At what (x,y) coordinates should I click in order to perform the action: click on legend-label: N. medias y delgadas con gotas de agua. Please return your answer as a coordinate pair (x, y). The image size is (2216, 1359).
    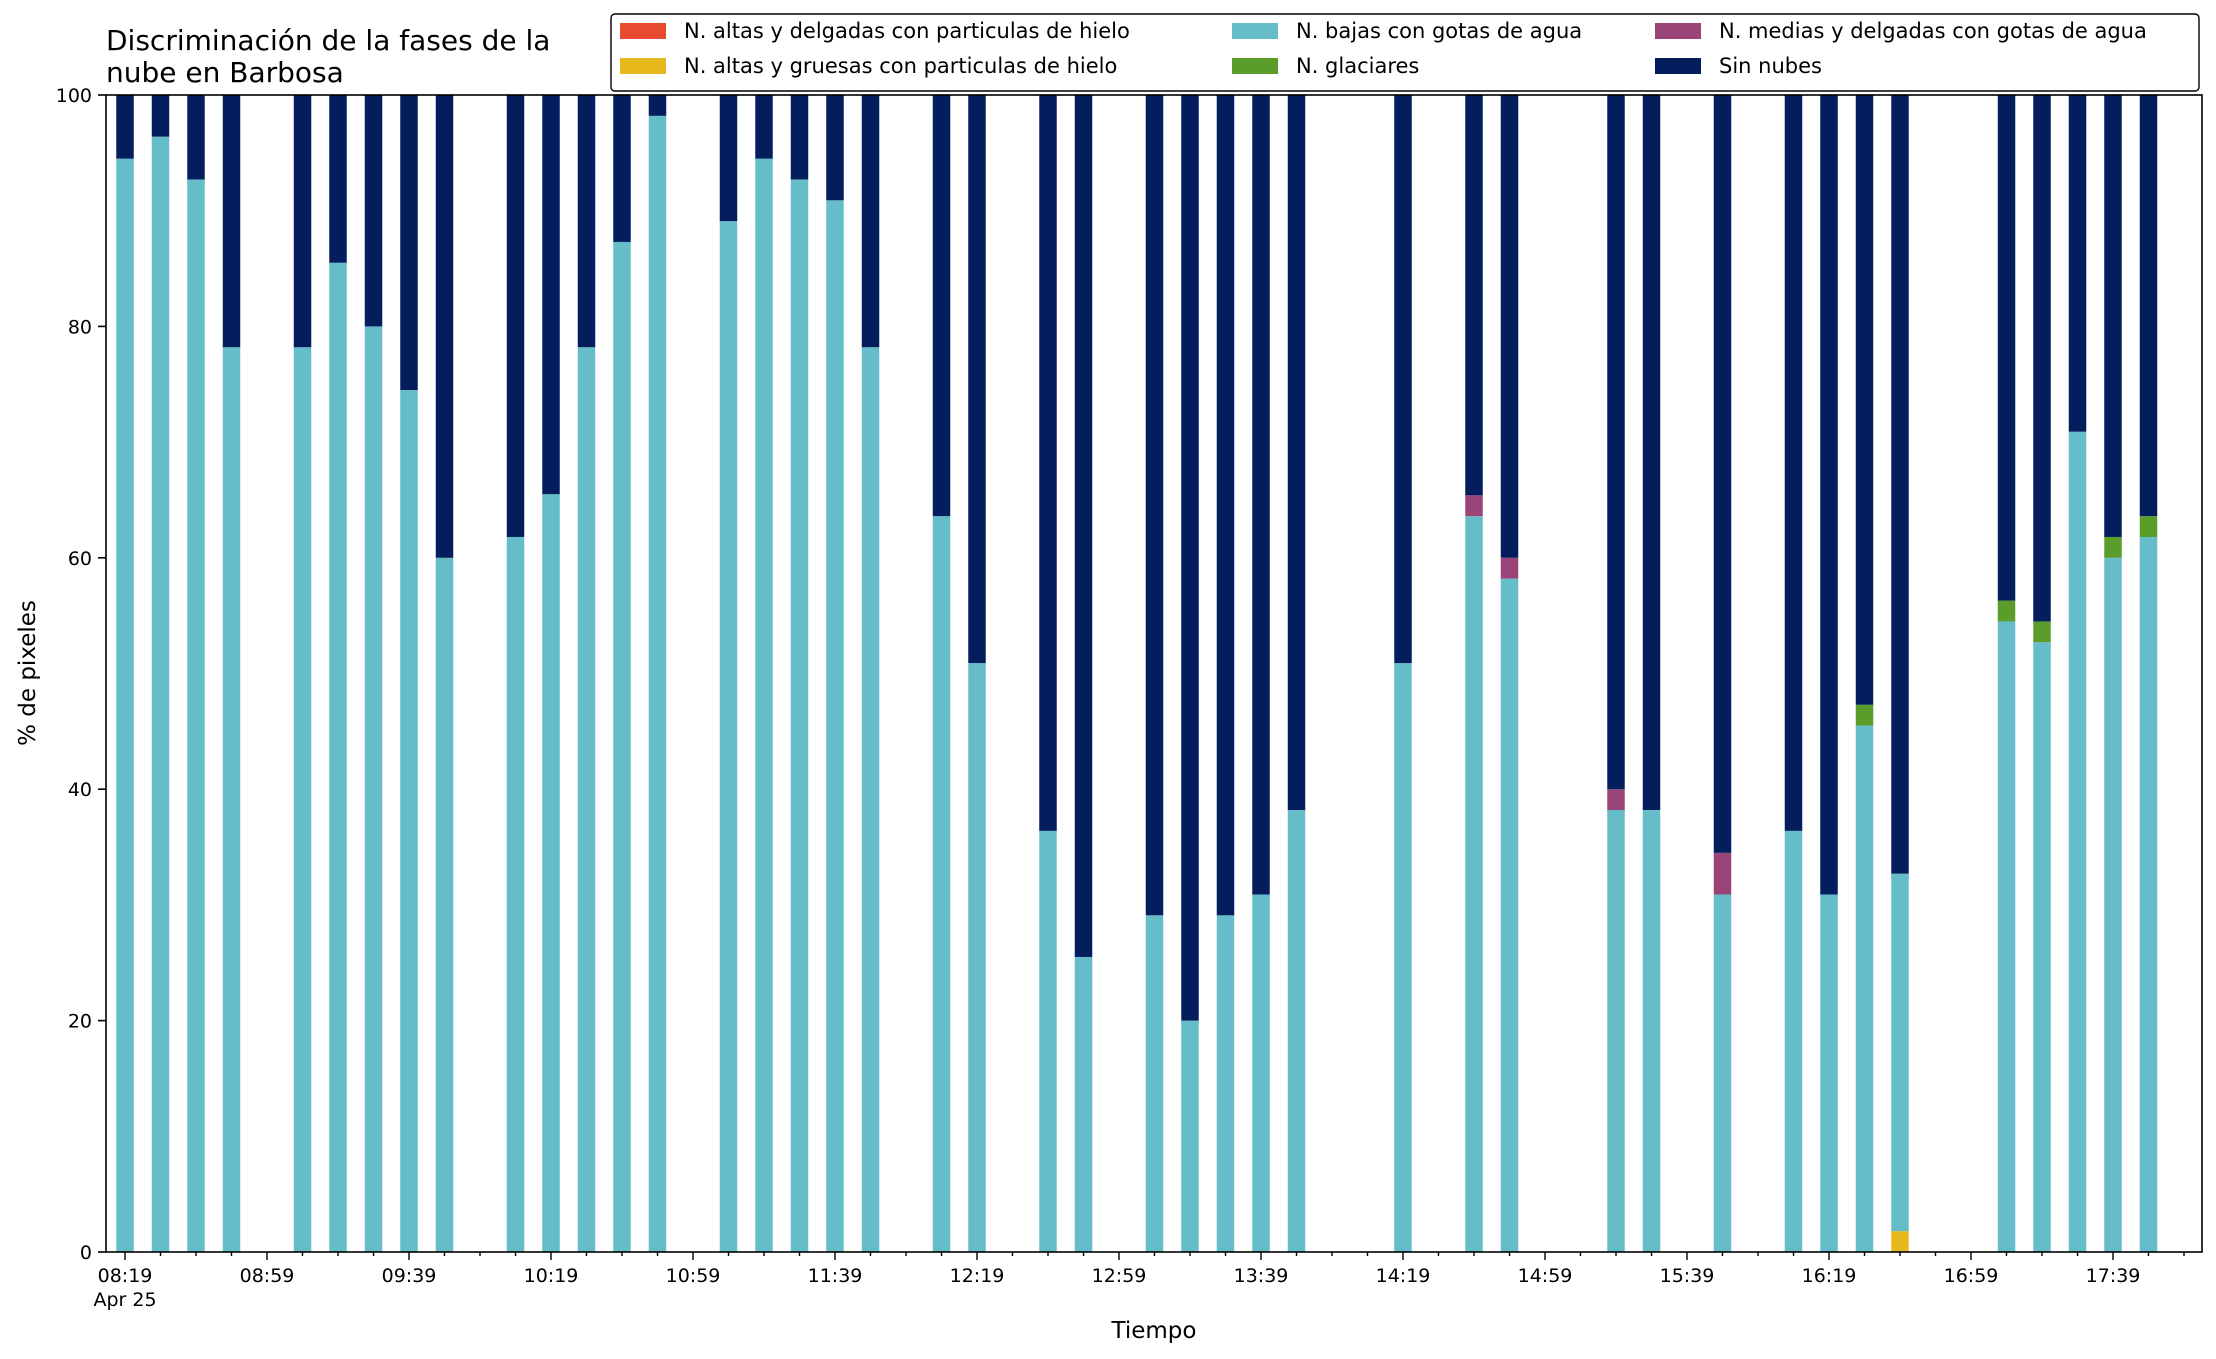
    Looking at the image, I should click on (1933, 31).